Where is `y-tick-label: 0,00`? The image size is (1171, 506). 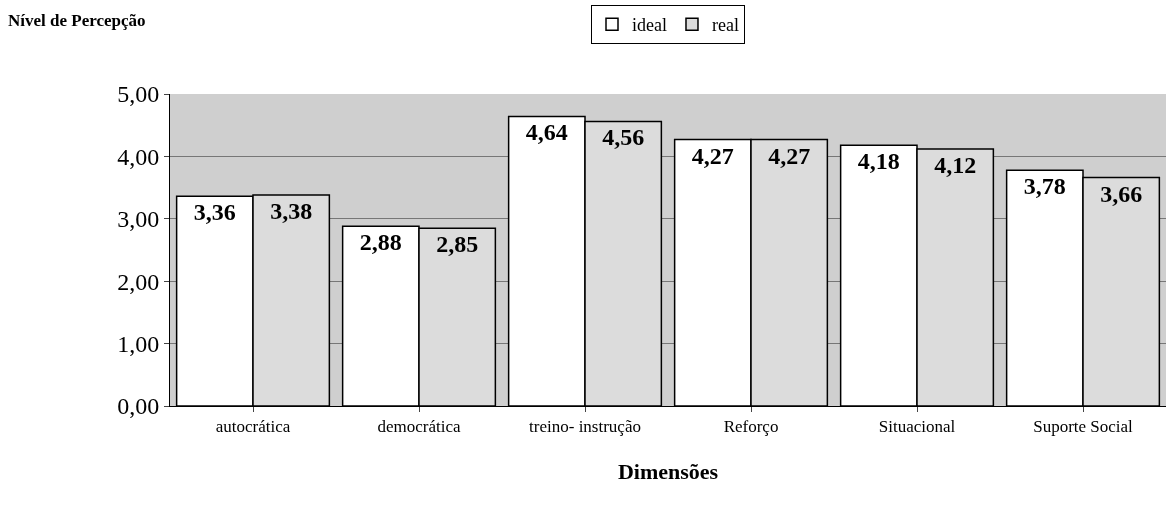 y-tick-label: 0,00 is located at coordinates (138, 406).